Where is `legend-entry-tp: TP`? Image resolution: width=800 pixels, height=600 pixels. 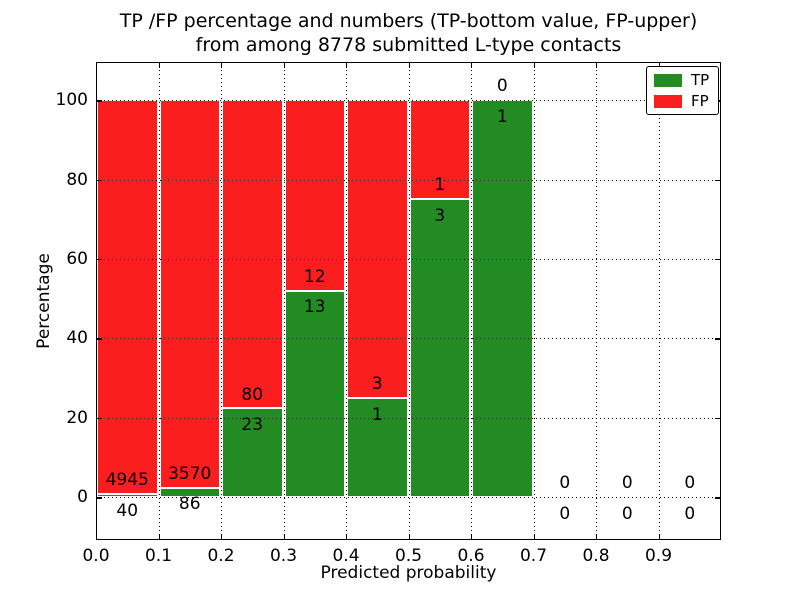
legend-entry-tp: TP is located at coordinates (681, 80).